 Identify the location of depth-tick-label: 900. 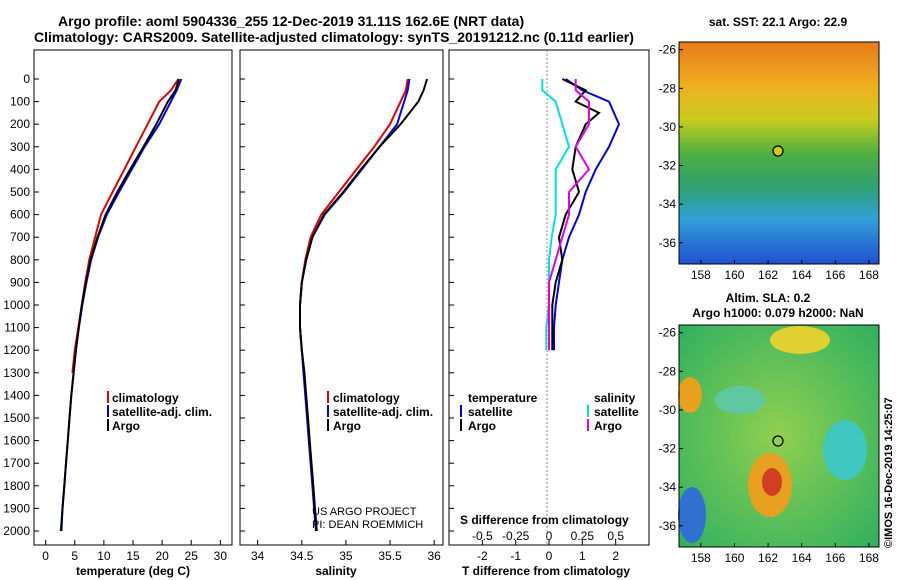
(20, 282).